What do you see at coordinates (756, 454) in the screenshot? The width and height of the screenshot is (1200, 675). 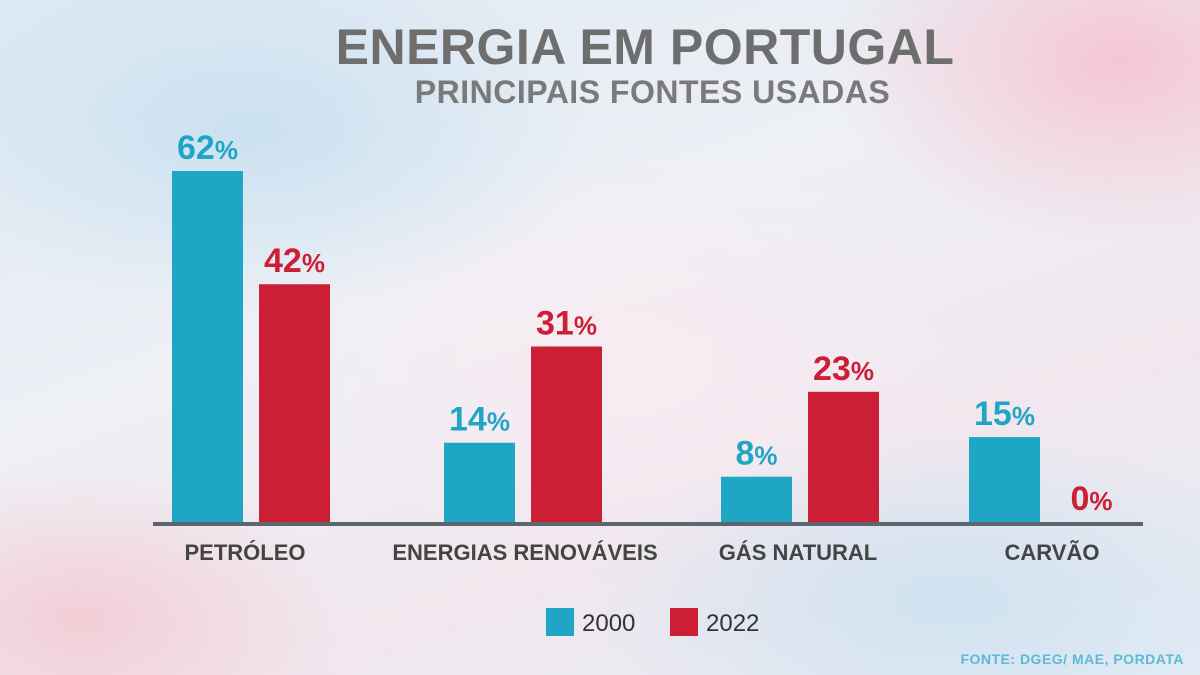 I see `value-label-2000-2: 8%` at bounding box center [756, 454].